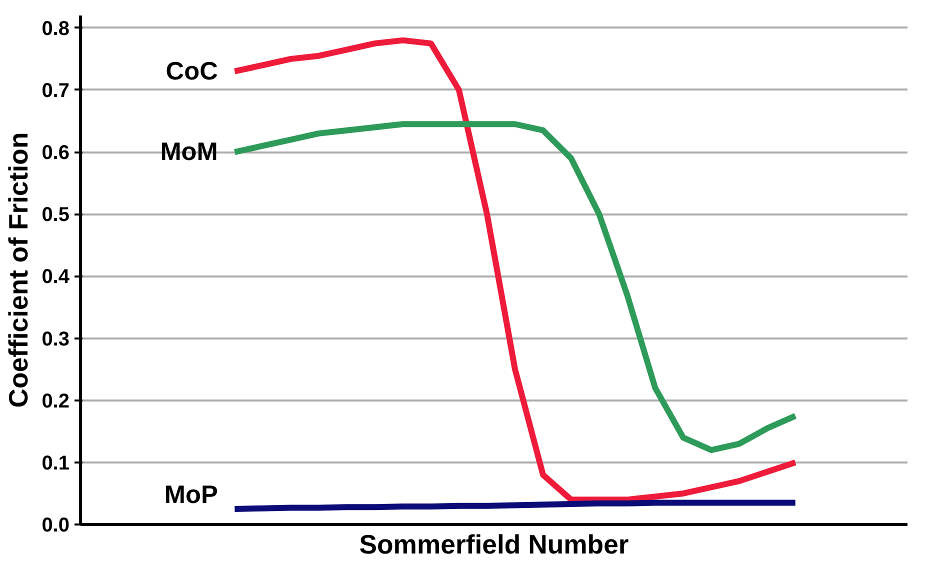  I want to click on y-tick-label: 0.1, so click(56, 463).